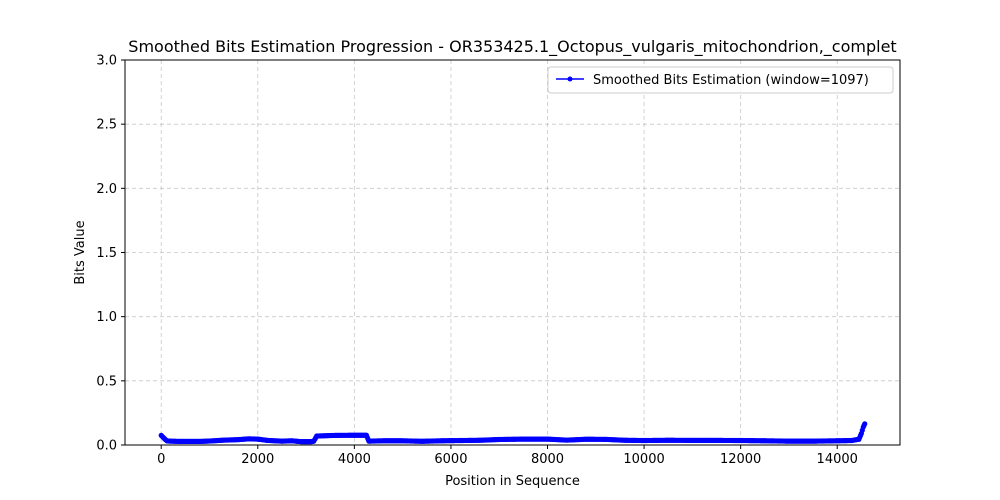 This screenshot has width=1000, height=500. I want to click on y-tick-label: 3.0, so click(106, 61).